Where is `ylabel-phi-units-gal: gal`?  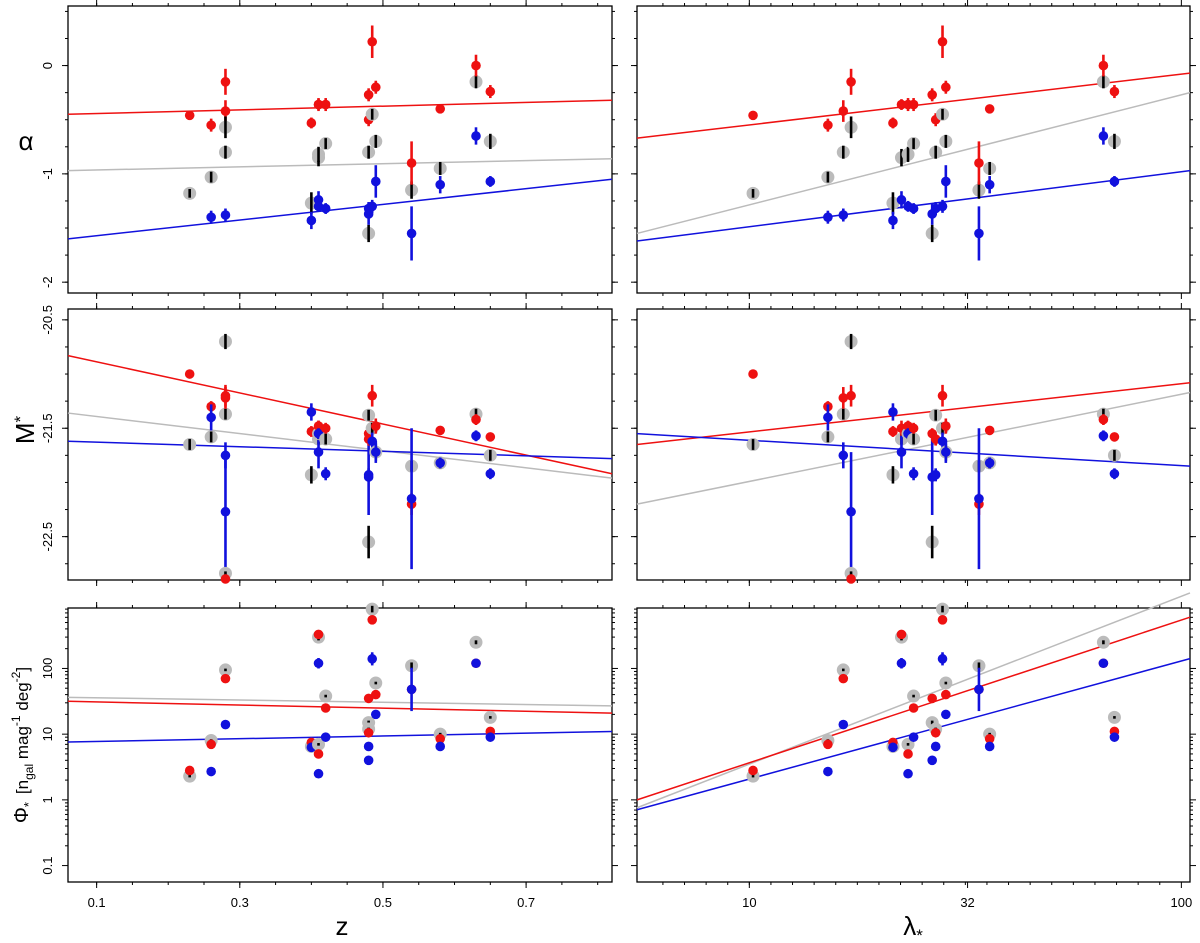 ylabel-phi-units-gal: gal is located at coordinates (29, 772).